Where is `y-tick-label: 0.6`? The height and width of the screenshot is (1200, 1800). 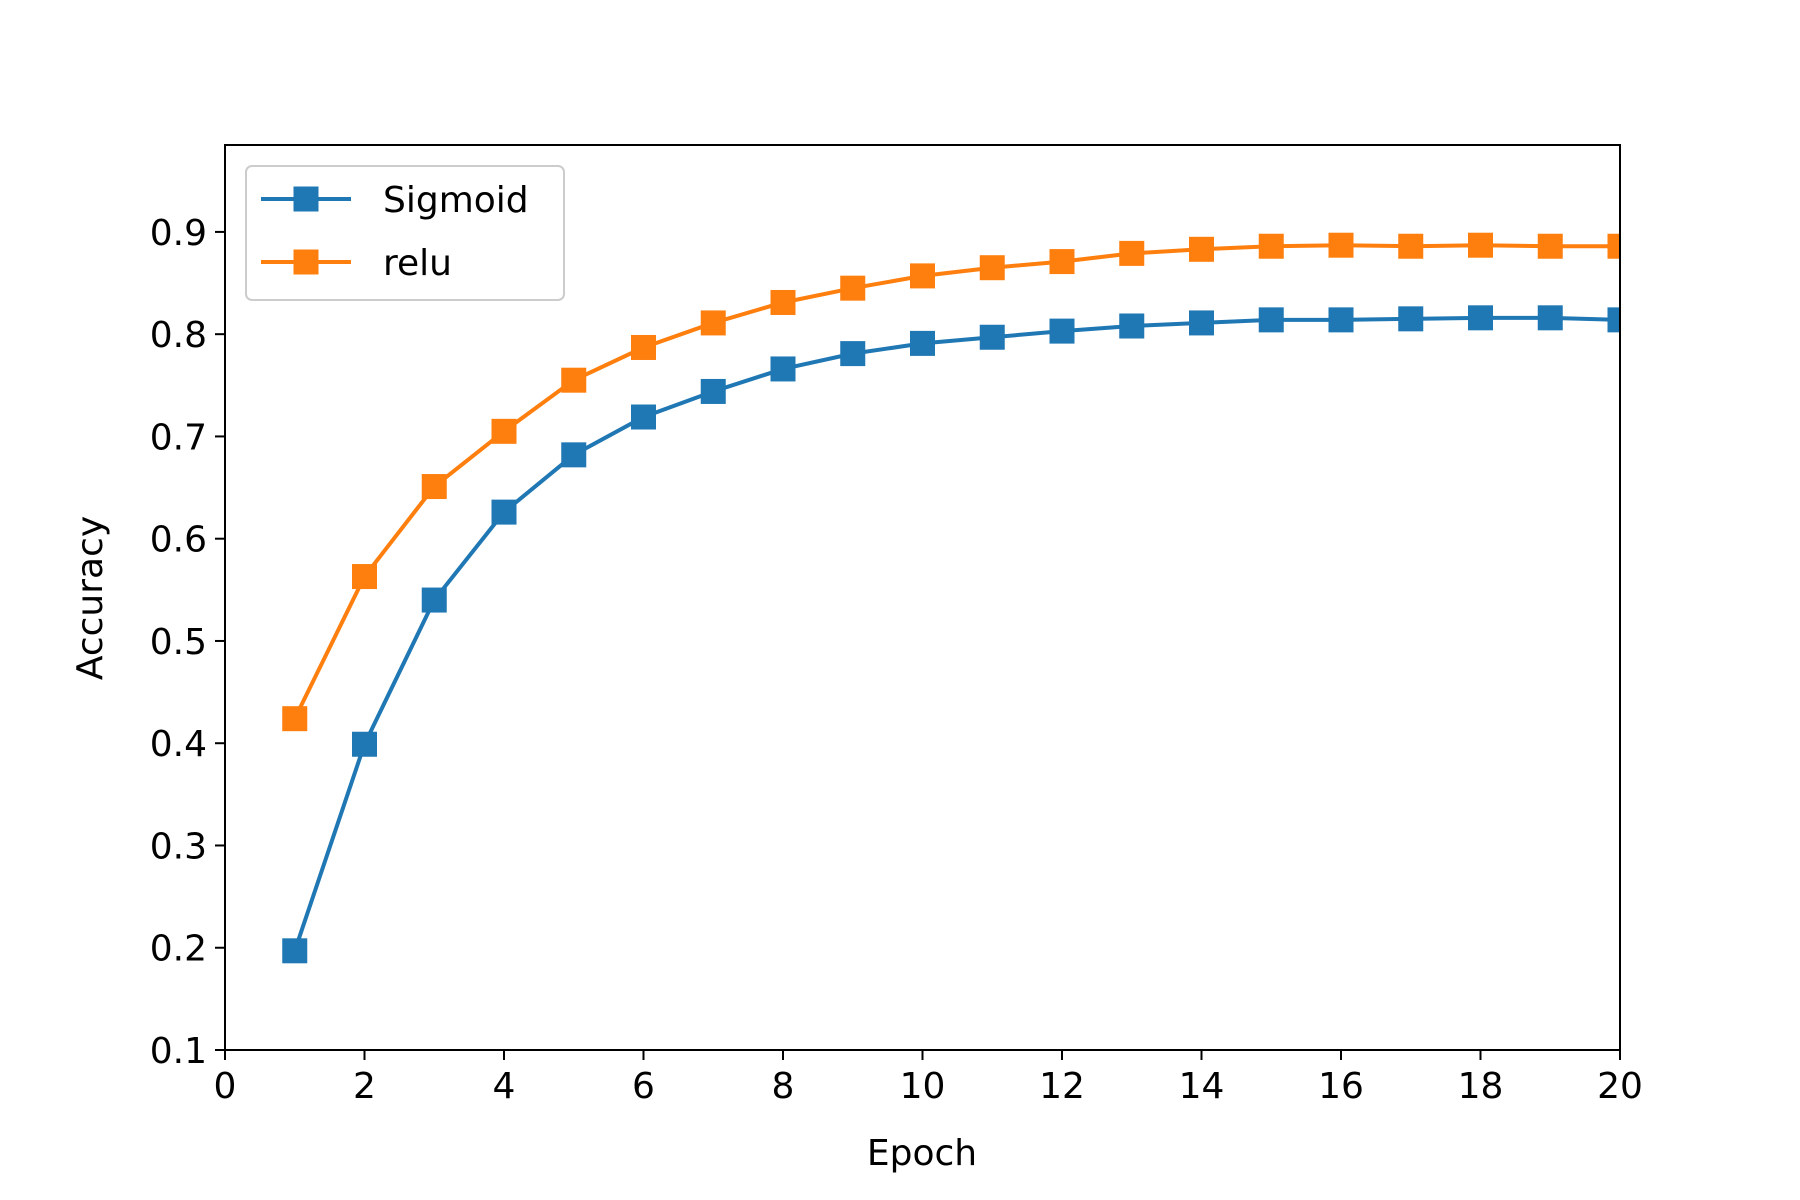
y-tick-label: 0.6 is located at coordinates (178, 540).